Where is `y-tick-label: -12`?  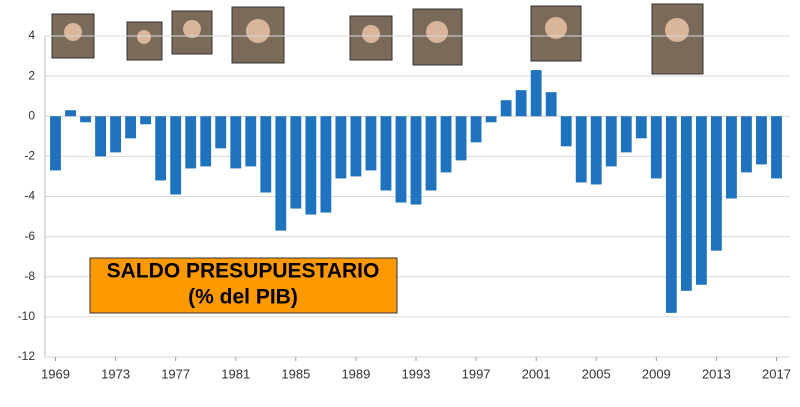
y-tick-label: -12 is located at coordinates (27, 356).